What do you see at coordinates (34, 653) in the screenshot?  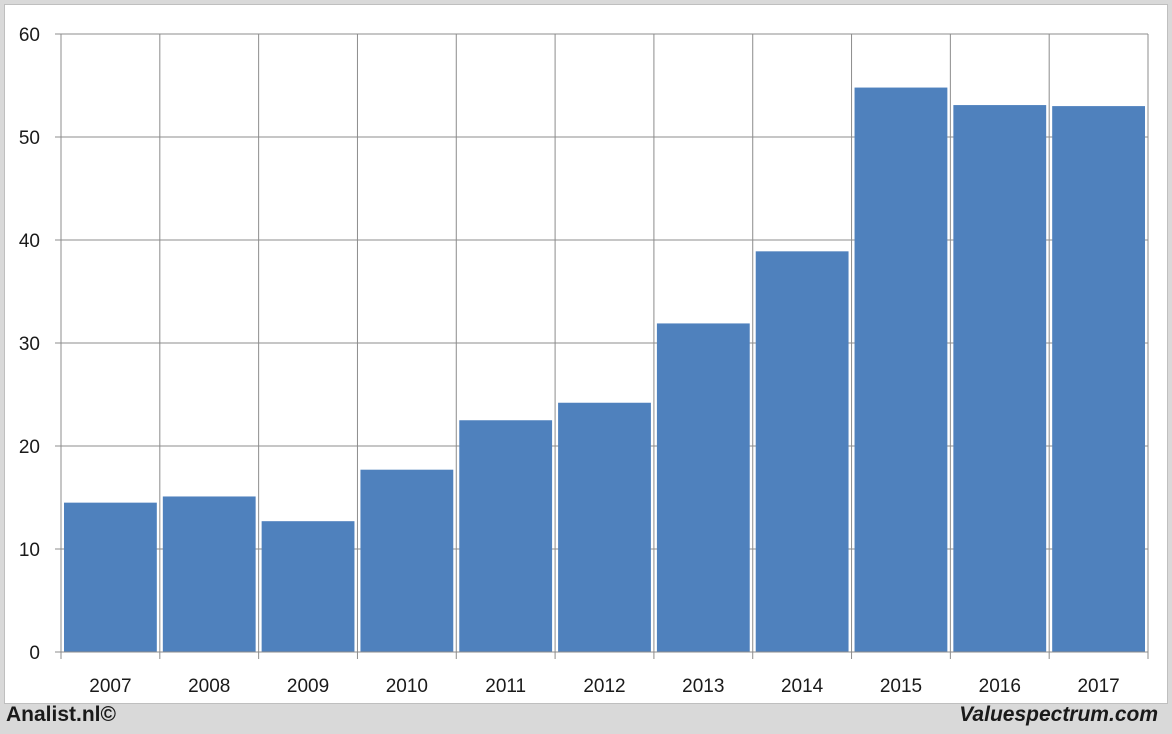 I see `y-tick-label: 0` at bounding box center [34, 653].